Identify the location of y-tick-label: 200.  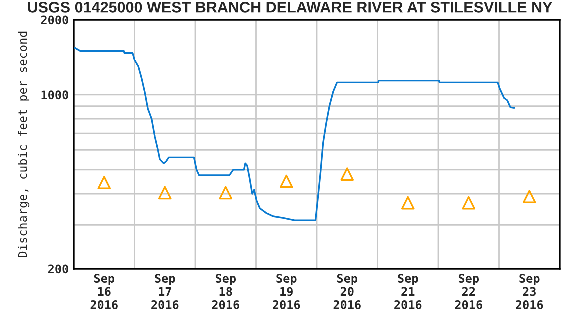
(58, 269).